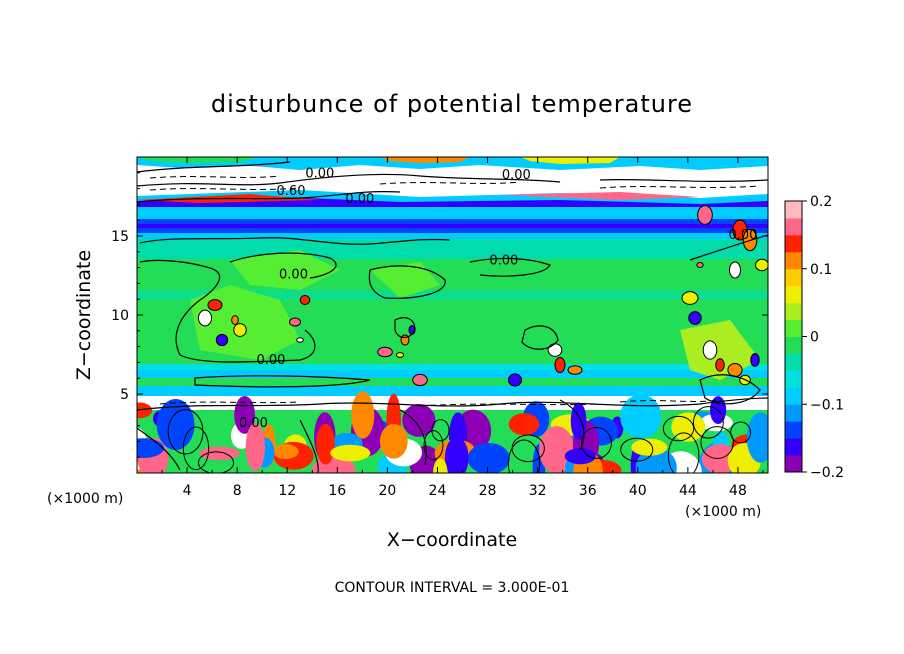  Describe the element at coordinates (827, 405) in the screenshot. I see `colorbar-tick-label: −0.1` at that location.